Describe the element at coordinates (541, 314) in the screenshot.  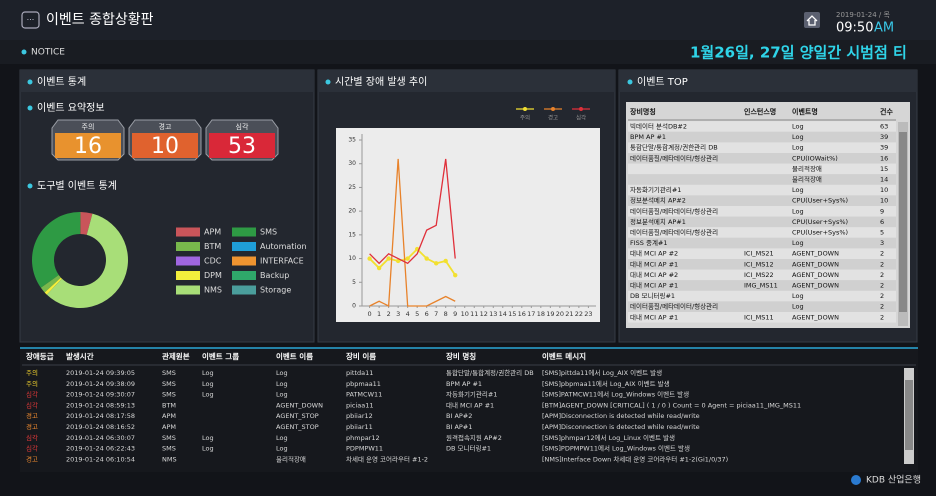
I see `x-tick-label: 18` at that location.